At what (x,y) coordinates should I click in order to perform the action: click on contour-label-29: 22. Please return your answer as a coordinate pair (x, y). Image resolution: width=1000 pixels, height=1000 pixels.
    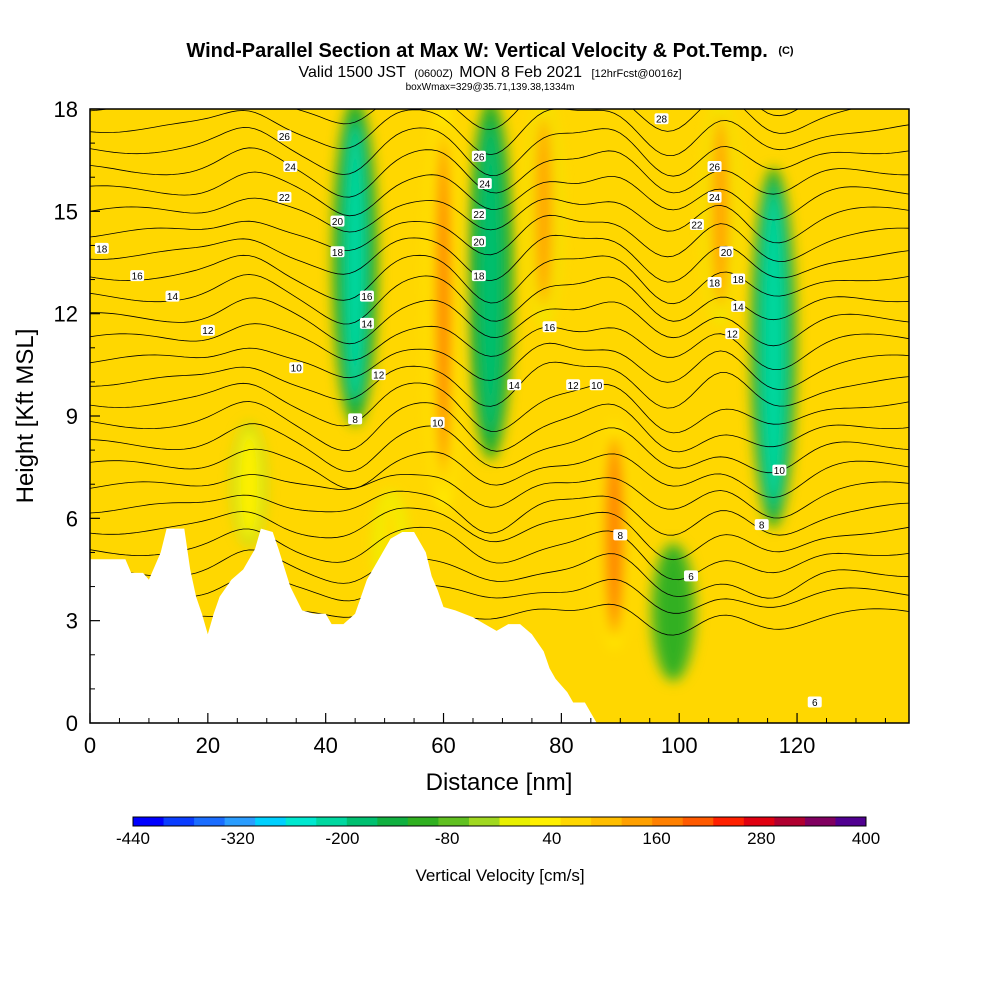
    Looking at the image, I should click on (696, 224).